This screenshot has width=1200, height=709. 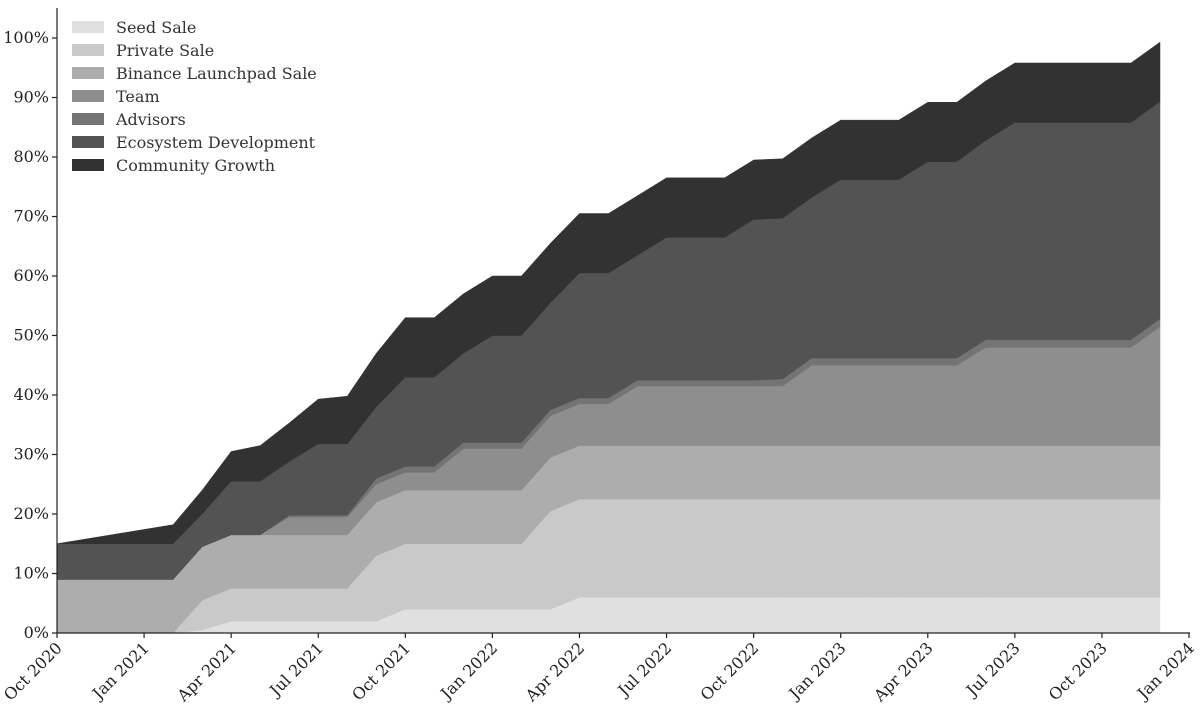 I want to click on x-tick-label: Jan 2023, so click(x=817, y=671).